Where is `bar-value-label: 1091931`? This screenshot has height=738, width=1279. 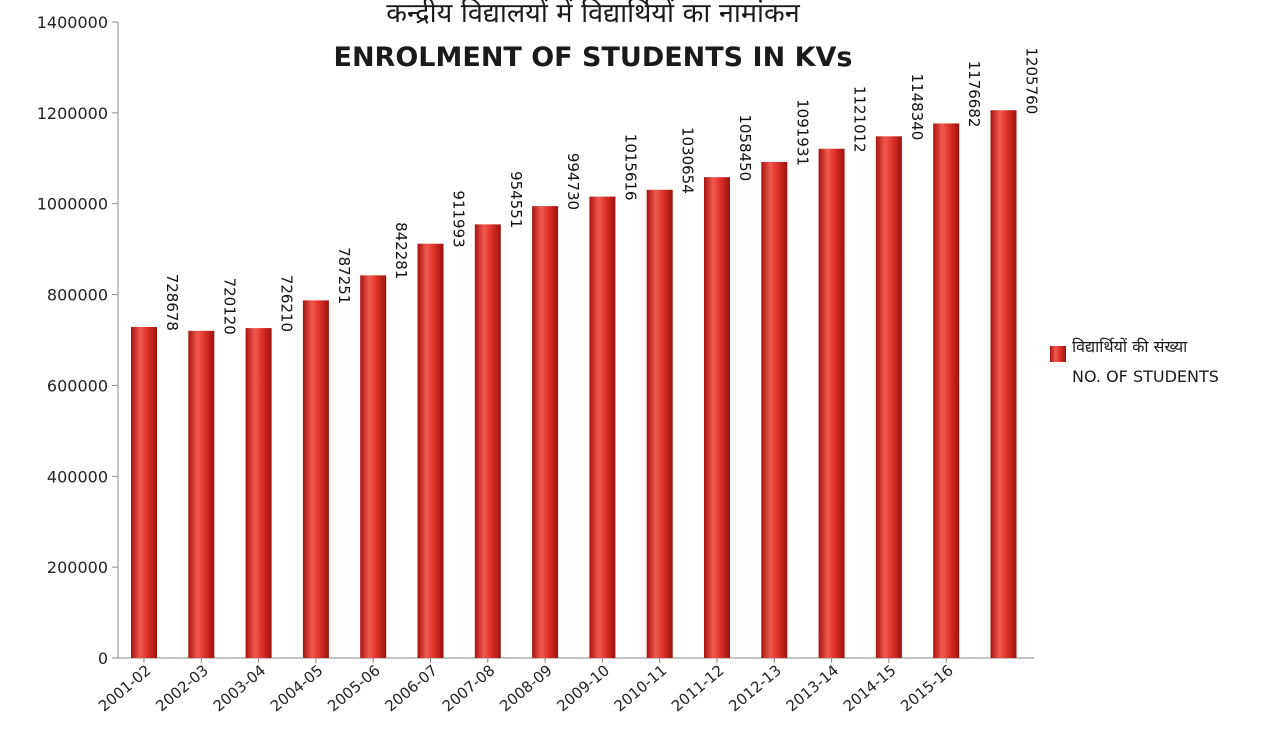 bar-value-label: 1091931 is located at coordinates (802, 132).